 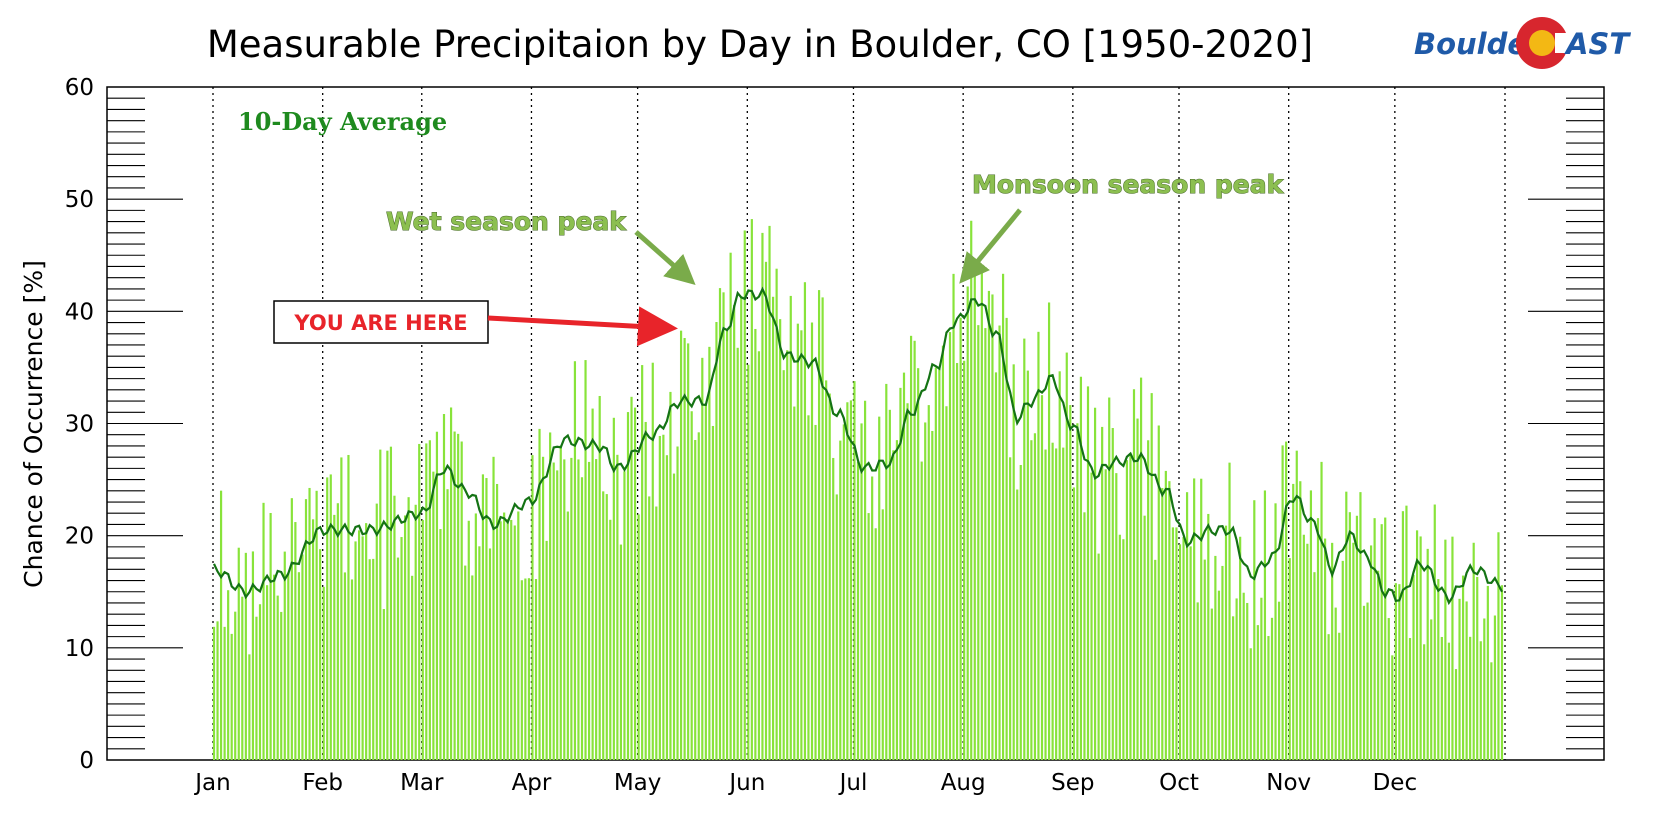 I want to click on you-are-here-label: YOU ARE HERE, so click(x=380, y=323).